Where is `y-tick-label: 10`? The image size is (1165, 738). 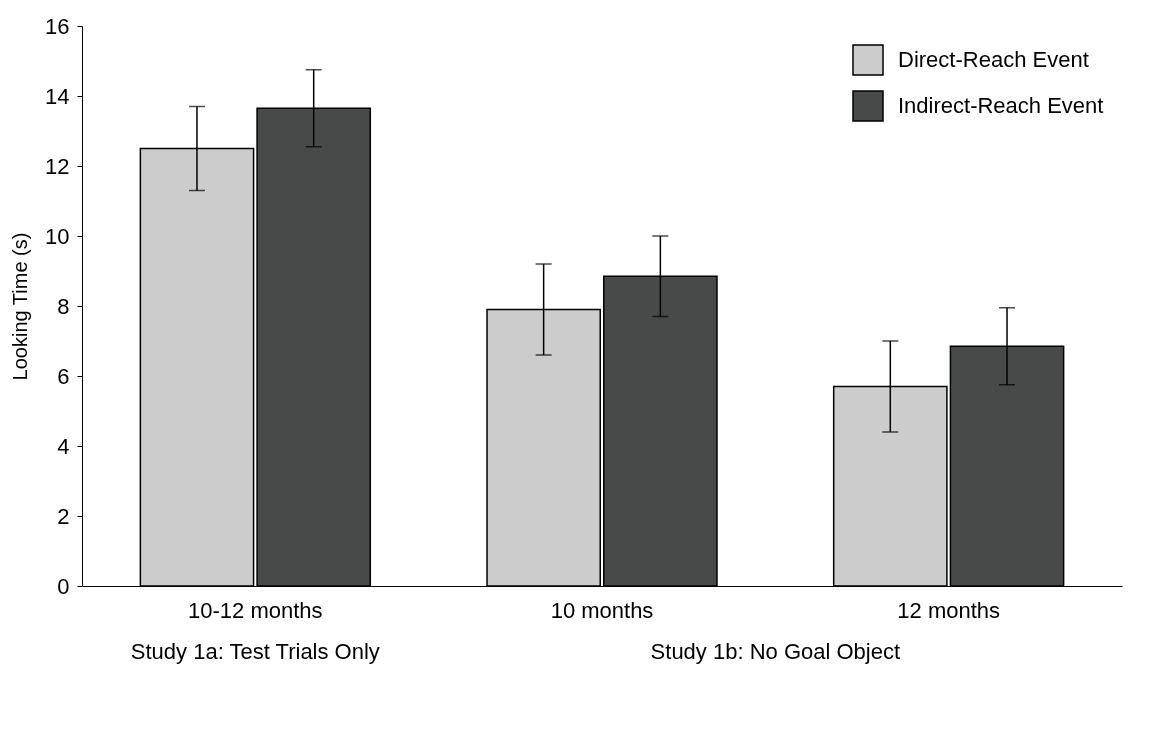
y-tick-label: 10 is located at coordinates (57, 236).